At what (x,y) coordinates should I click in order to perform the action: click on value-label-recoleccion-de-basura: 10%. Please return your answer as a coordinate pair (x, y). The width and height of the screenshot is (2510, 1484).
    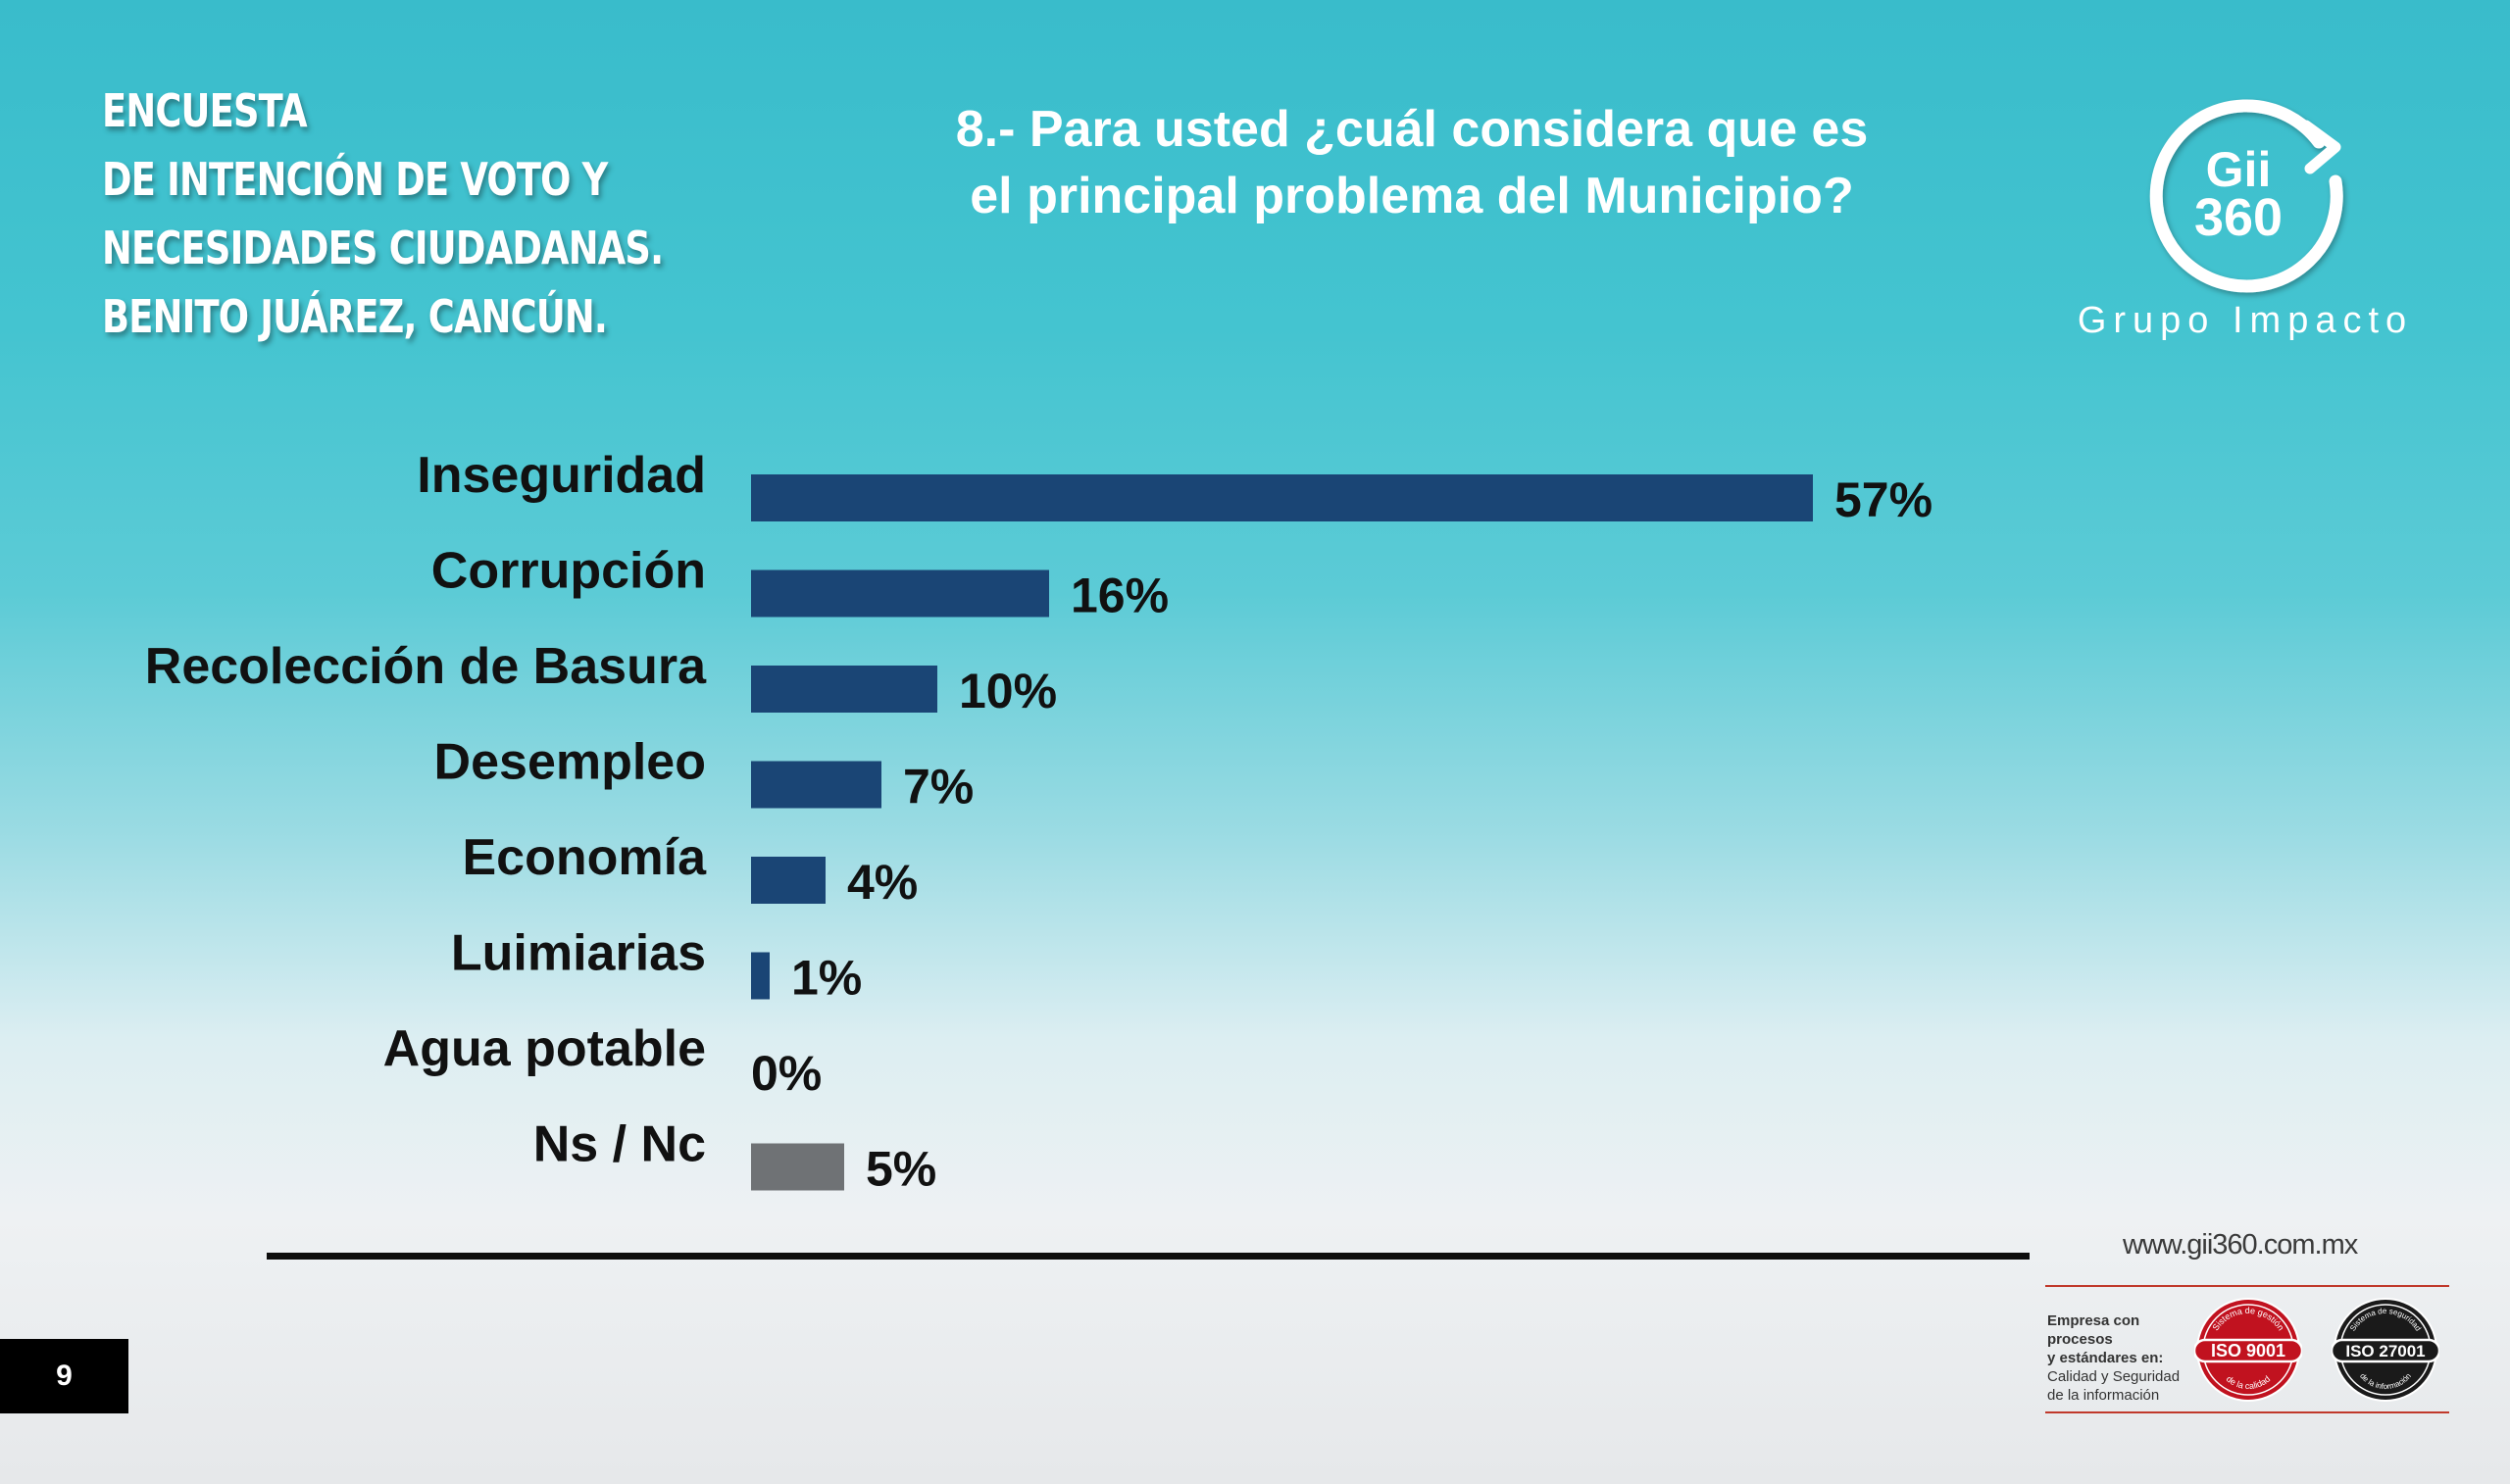
    Looking at the image, I should click on (1008, 691).